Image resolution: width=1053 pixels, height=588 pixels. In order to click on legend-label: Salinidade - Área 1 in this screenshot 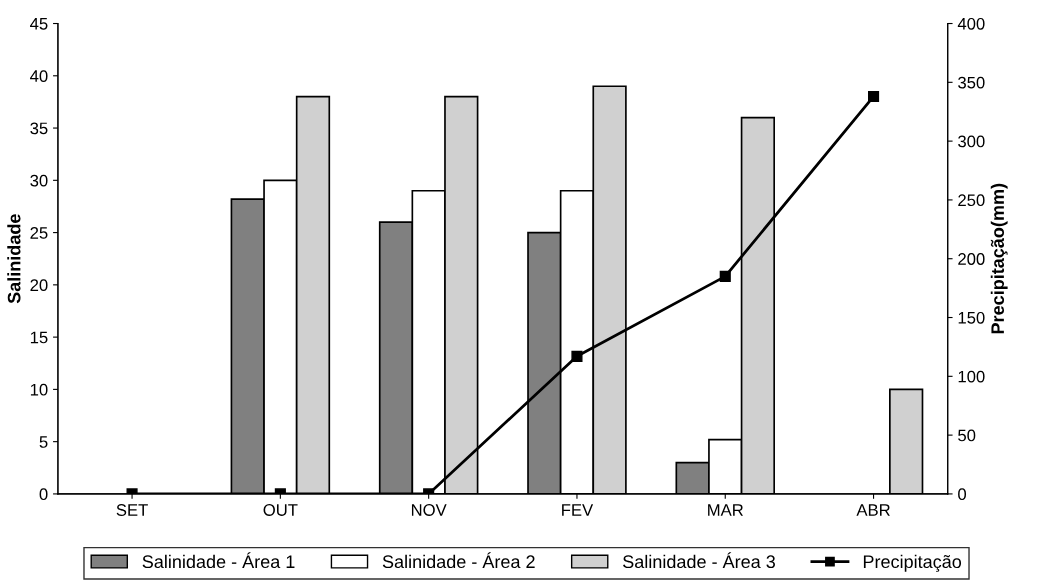, I will do `click(218, 560)`.